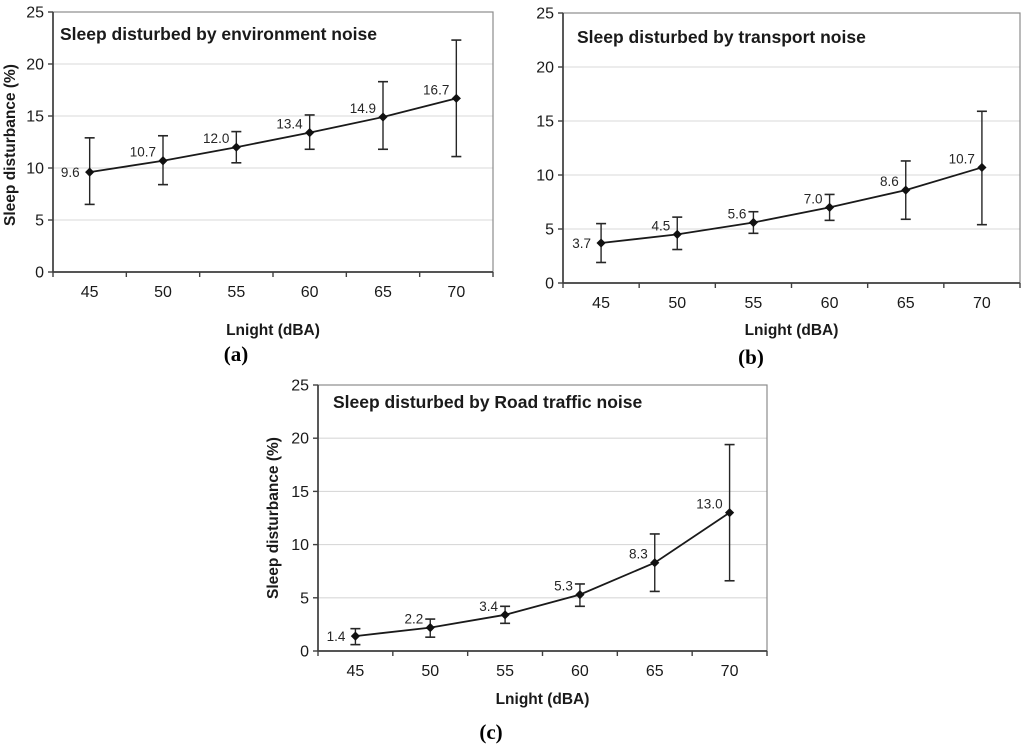 The height and width of the screenshot is (748, 1024). Describe the element at coordinates (638, 554) in the screenshot. I see `data-label: 8.3` at that location.